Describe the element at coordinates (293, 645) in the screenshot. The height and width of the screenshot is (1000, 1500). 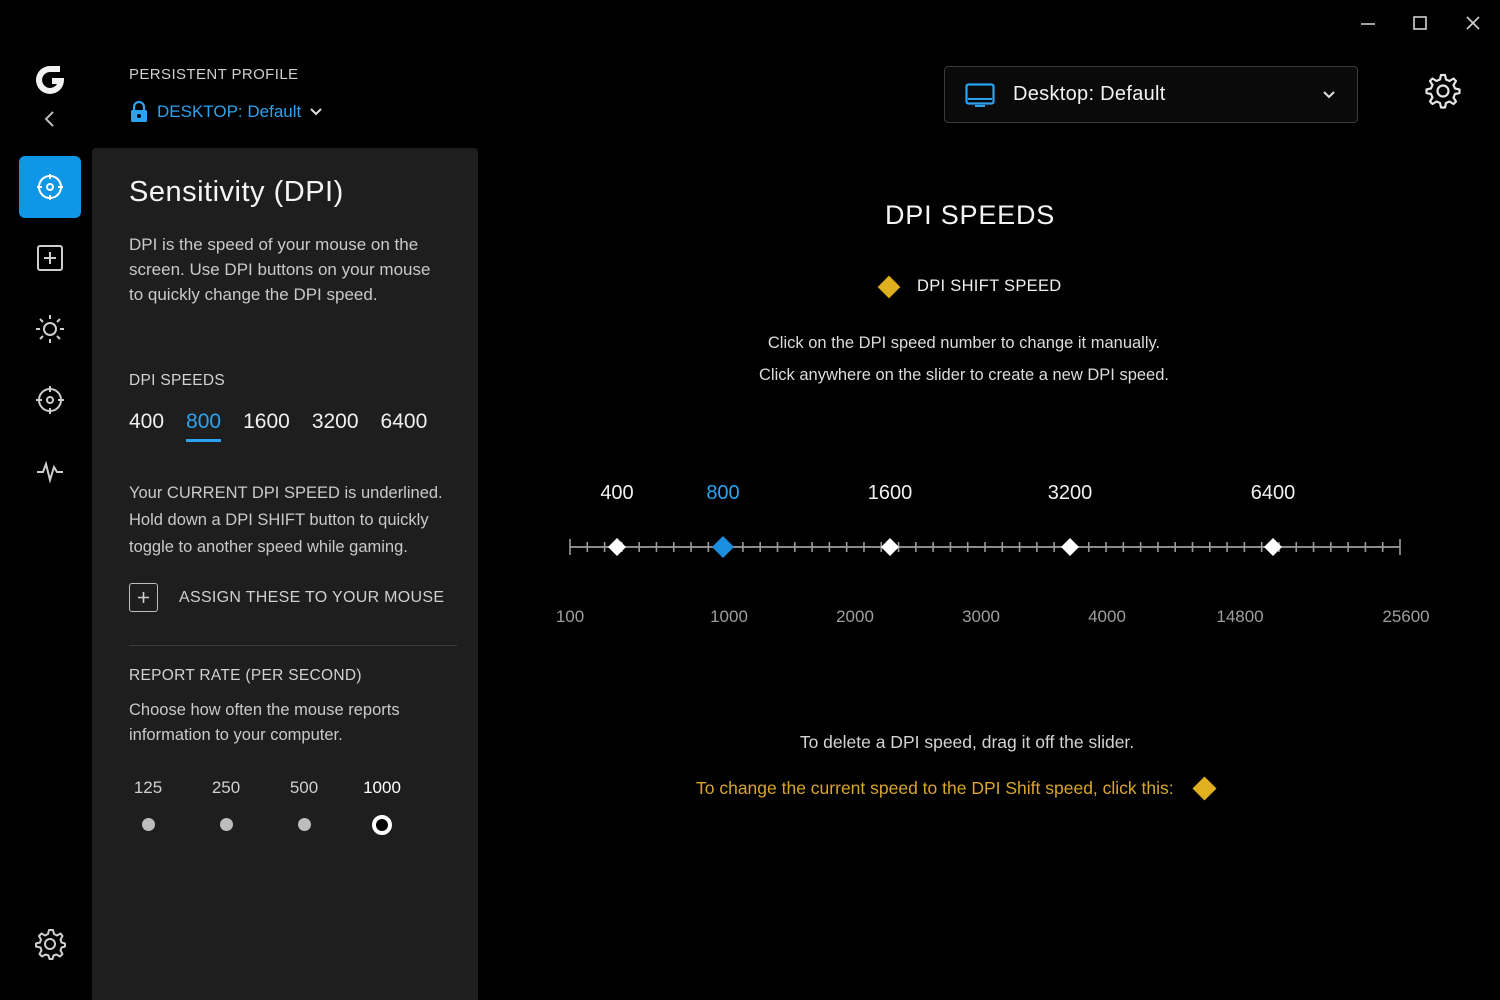
I see `divider` at that location.